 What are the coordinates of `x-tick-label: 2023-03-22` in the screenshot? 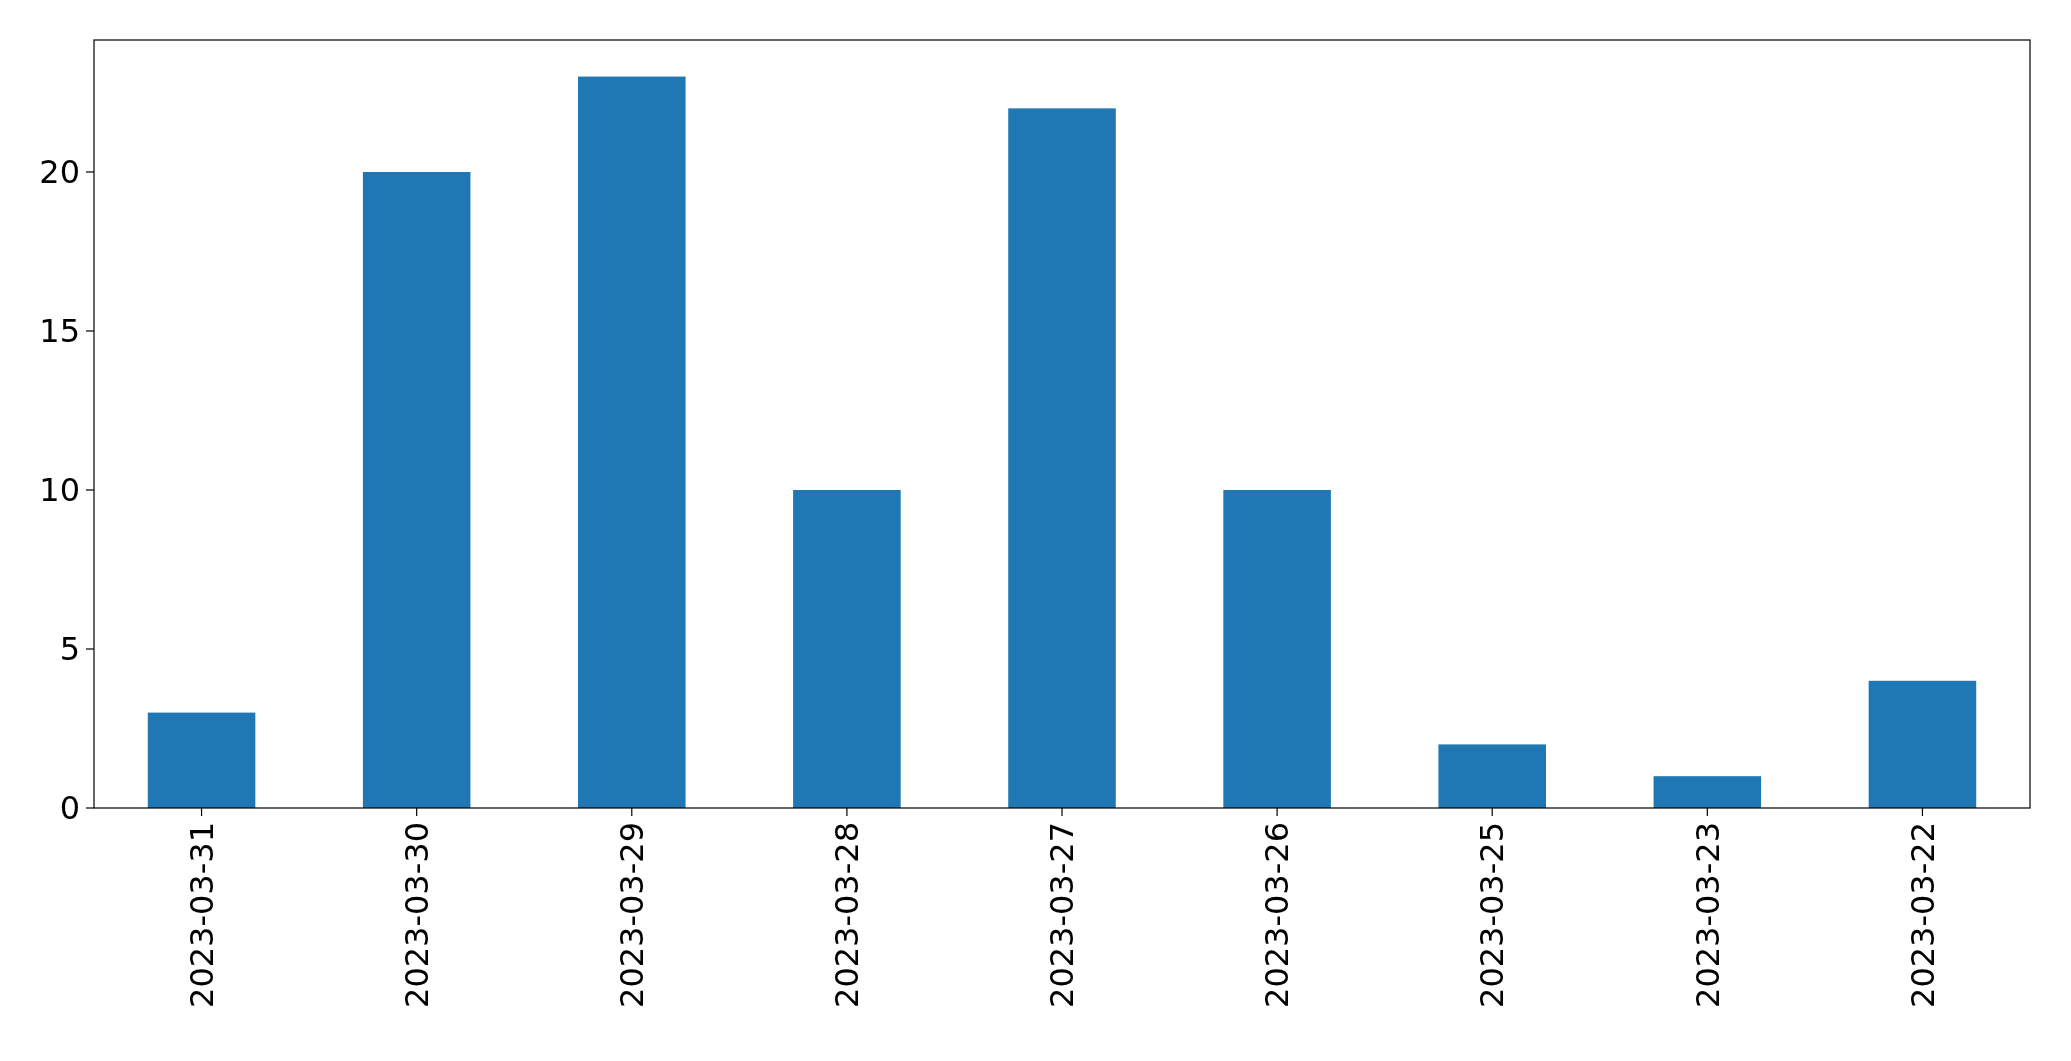 It's located at (1922, 915).